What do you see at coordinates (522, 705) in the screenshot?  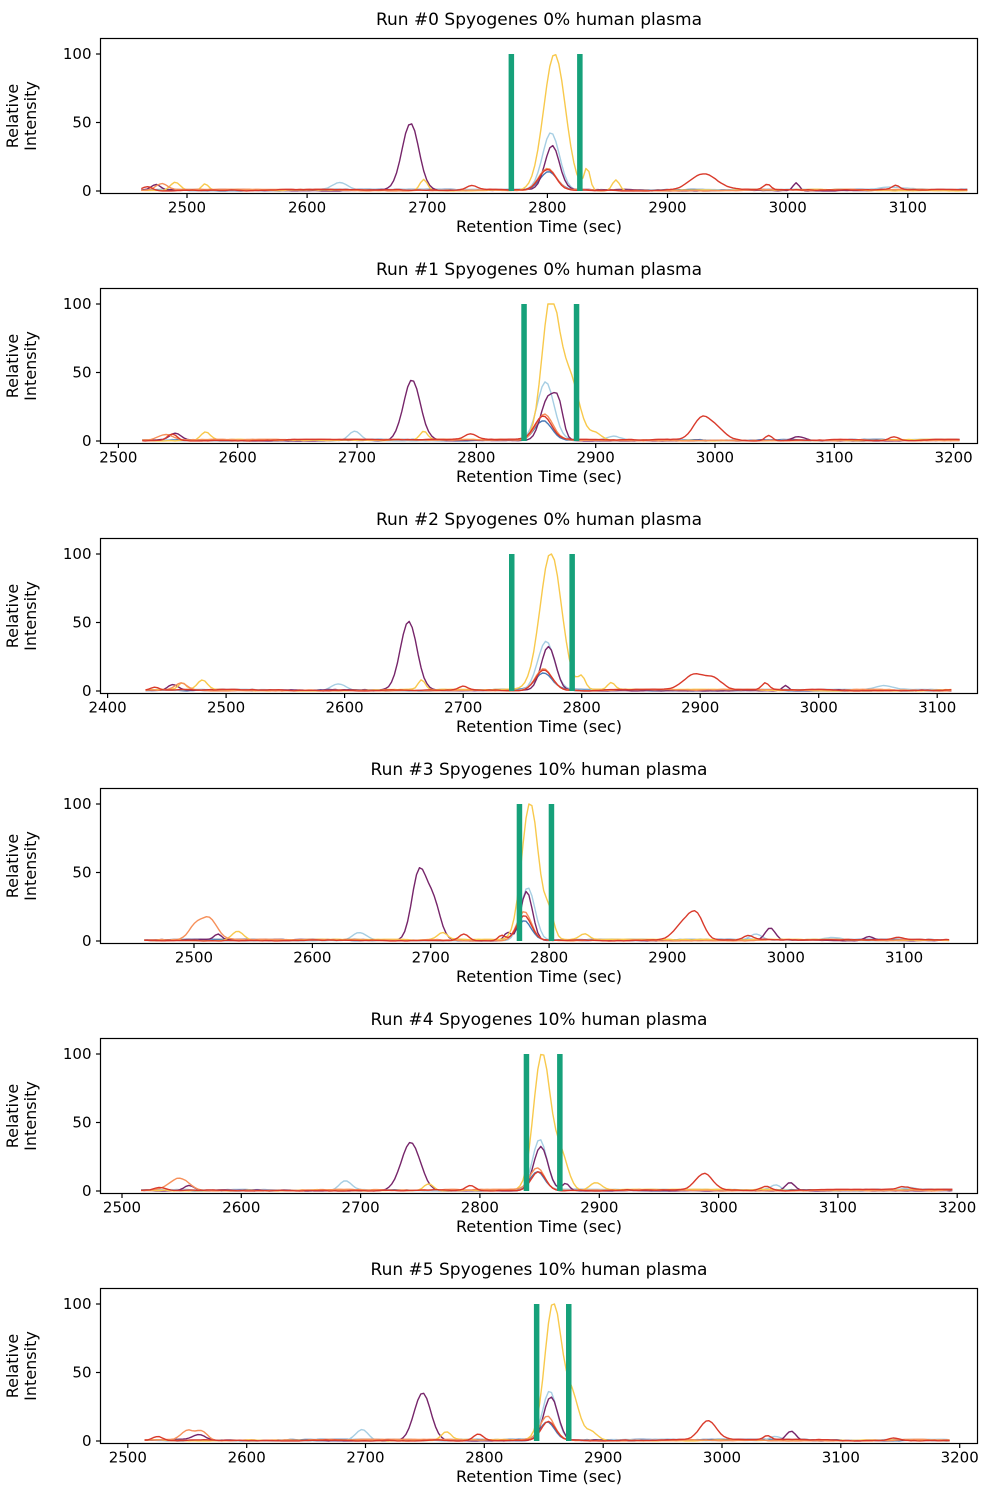 I see `x-axis-ticks: 2400 2500 2600 2700 2800 2900 3000 3100` at bounding box center [522, 705].